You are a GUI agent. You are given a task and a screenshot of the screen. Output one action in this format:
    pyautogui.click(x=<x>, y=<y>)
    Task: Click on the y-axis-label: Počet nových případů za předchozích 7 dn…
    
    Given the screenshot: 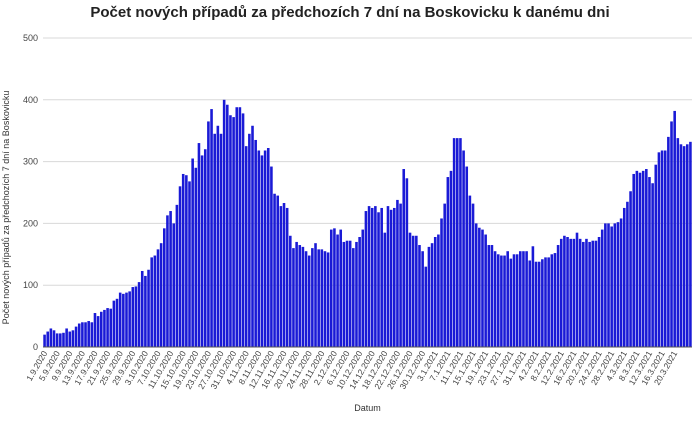 What is the action you would take?
    pyautogui.click(x=6, y=208)
    